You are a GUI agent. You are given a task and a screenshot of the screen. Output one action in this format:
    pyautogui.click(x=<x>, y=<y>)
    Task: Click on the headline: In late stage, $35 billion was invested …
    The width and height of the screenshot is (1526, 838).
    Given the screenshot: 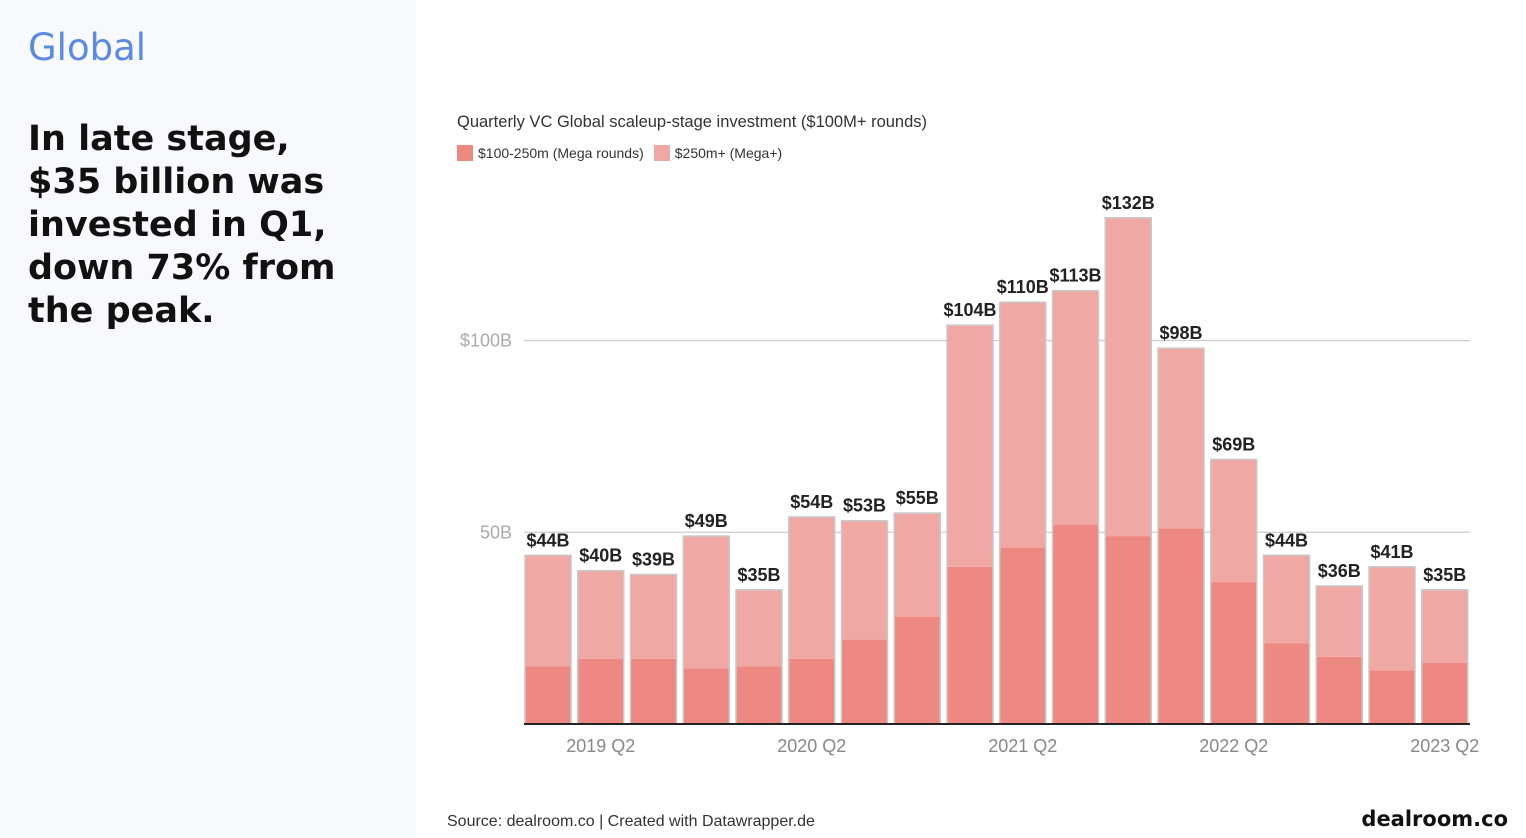 What is the action you would take?
    pyautogui.click(x=182, y=225)
    